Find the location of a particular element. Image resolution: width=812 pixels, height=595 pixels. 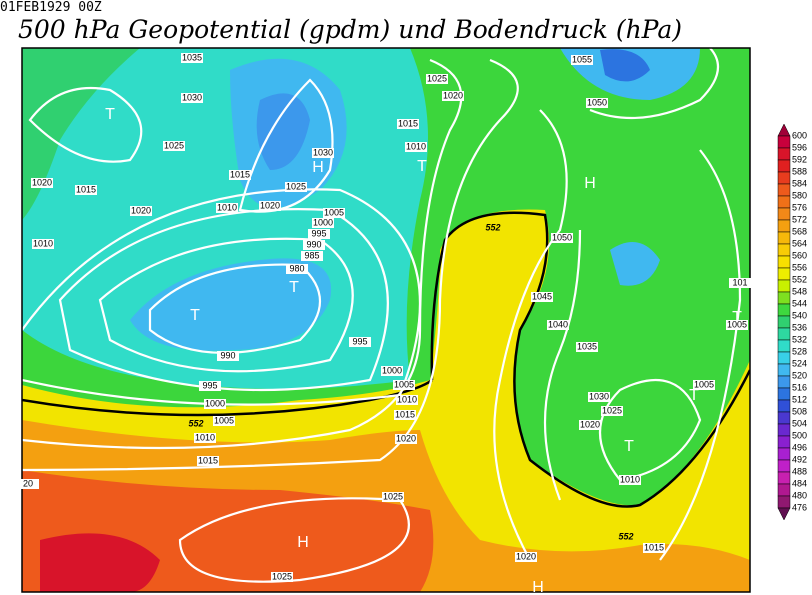

isobar-label: 20 is located at coordinates (28, 483).